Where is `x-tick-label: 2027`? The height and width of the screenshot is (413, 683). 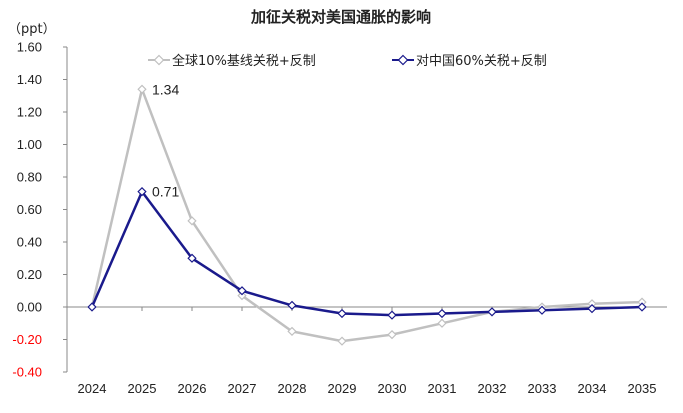 x-tick-label: 2027 is located at coordinates (242, 388).